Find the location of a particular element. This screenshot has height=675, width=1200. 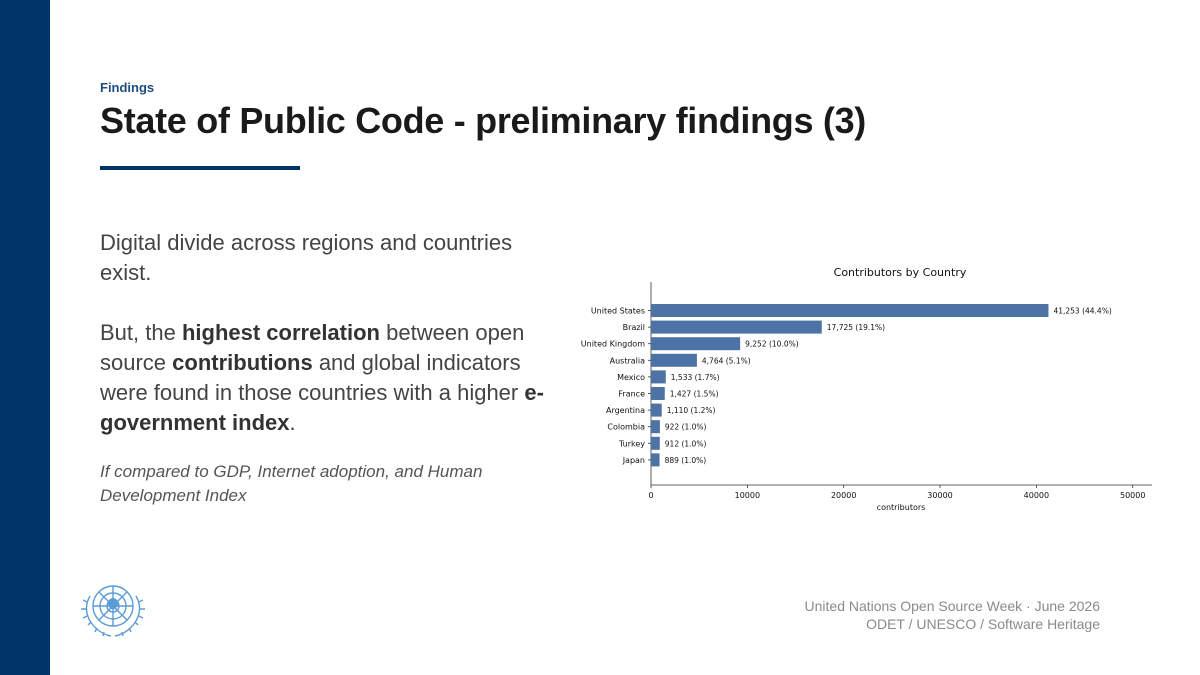

data-label: 1,110 (1.2%) is located at coordinates (691, 410).